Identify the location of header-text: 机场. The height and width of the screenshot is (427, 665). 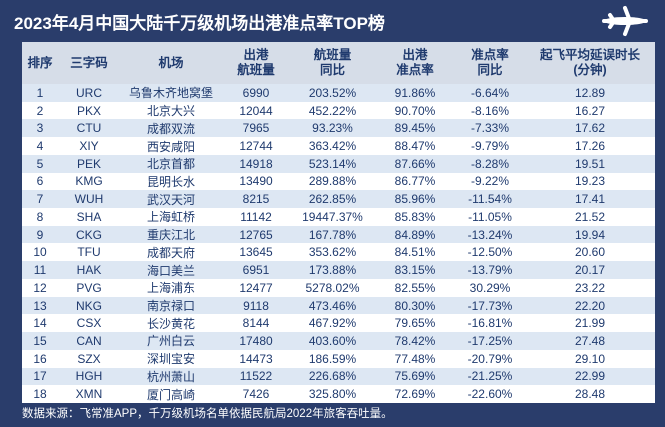
(171, 62).